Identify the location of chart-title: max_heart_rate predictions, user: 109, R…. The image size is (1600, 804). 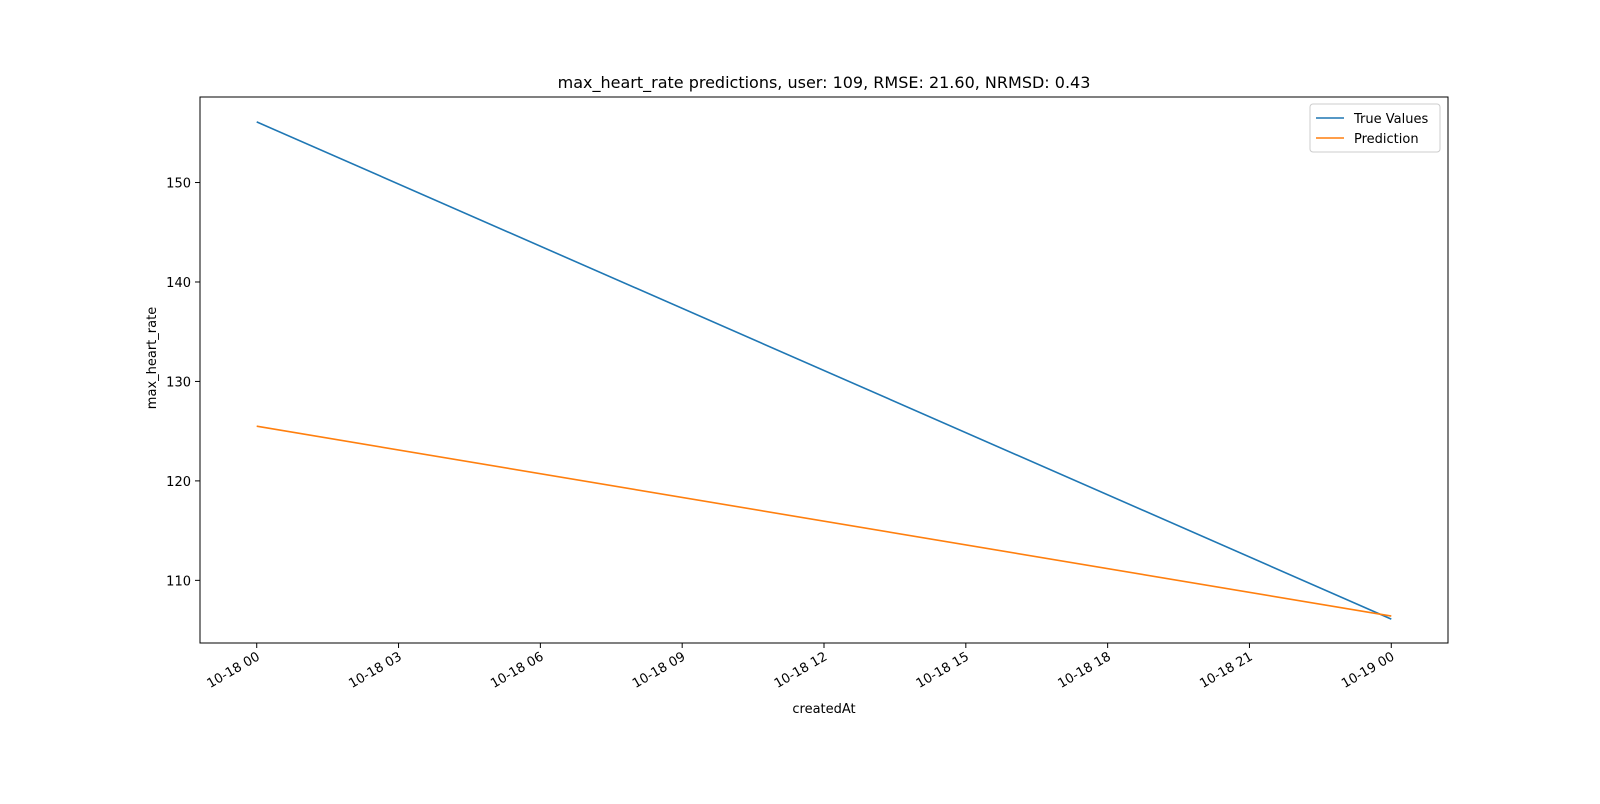
(824, 83).